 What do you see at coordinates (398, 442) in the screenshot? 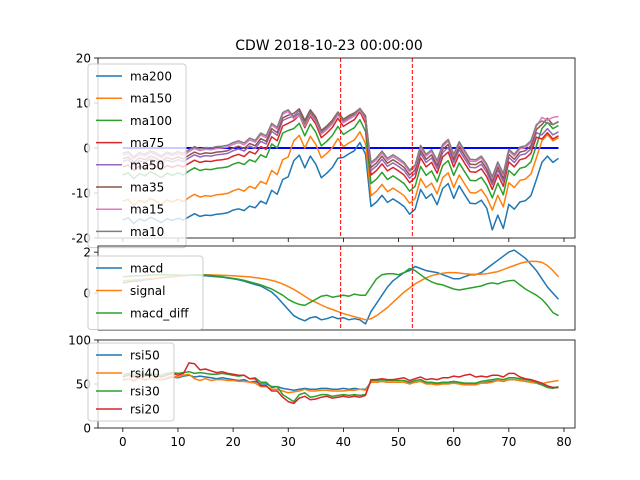
I see `x-tick-label: 50` at bounding box center [398, 442].